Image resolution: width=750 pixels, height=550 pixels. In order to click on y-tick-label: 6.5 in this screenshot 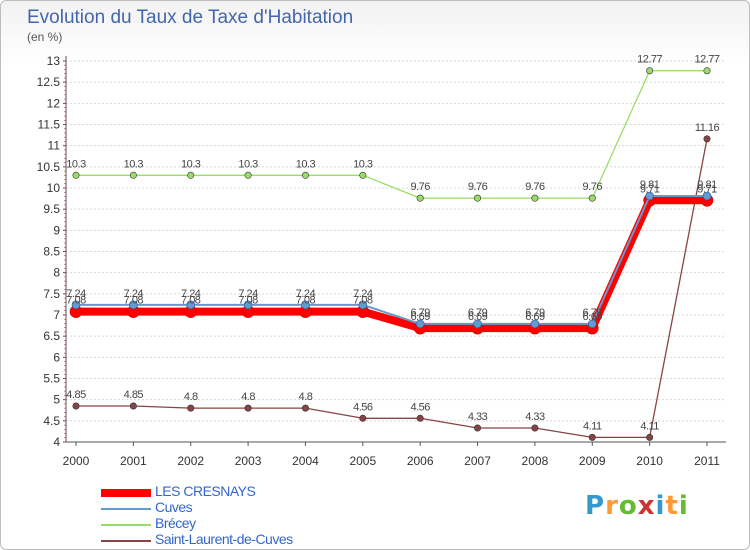, I will do `click(51, 336)`.